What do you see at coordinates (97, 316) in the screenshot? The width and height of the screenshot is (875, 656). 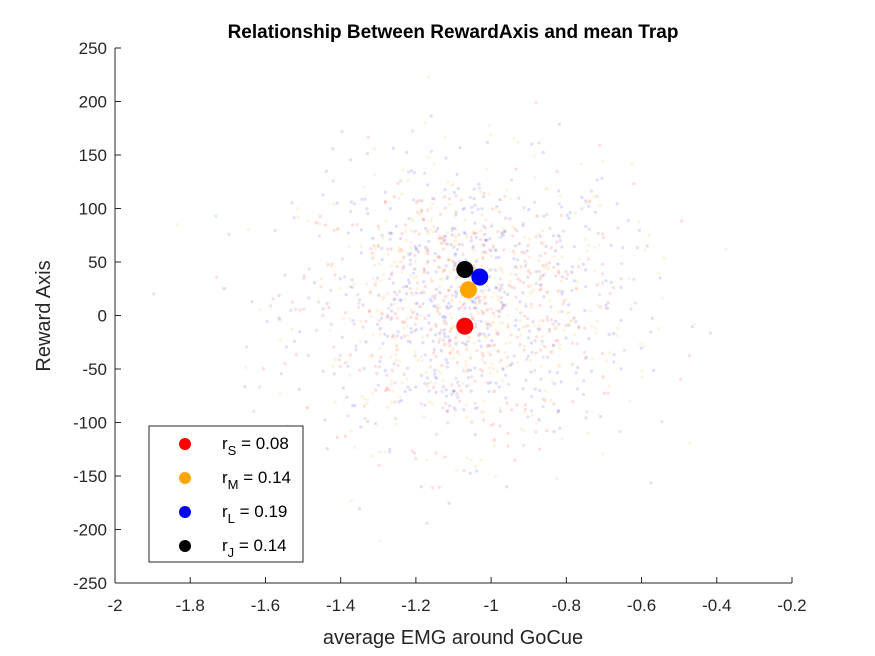 I see `y-ticks: 250 200 150 100 50 0 -50 -100 -150 -200 -250` at bounding box center [97, 316].